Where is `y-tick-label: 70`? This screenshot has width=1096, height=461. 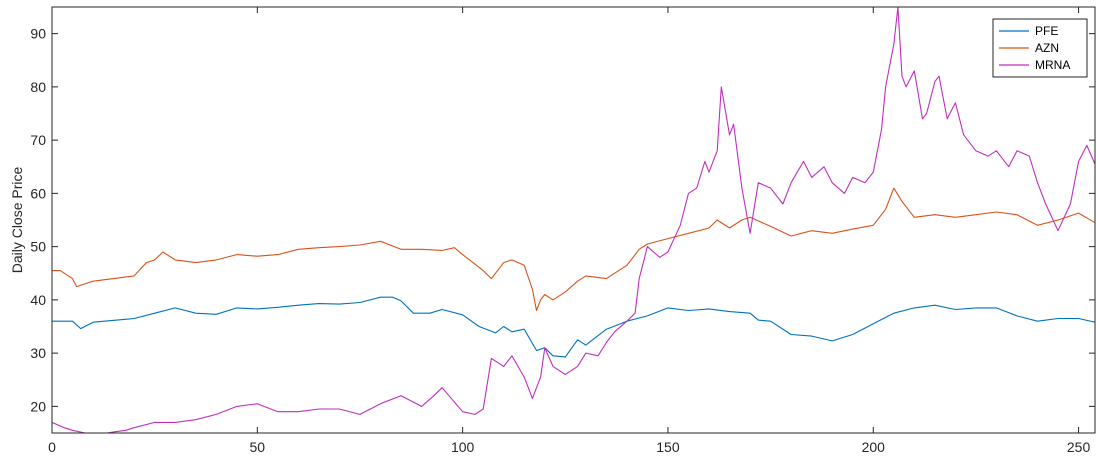
y-tick-label: 70 is located at coordinates (38, 140).